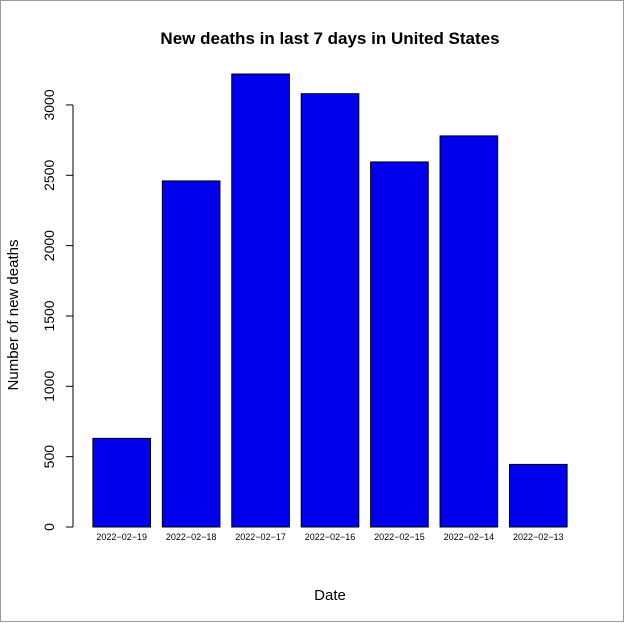 This screenshot has width=624, height=623. What do you see at coordinates (49, 175) in the screenshot?
I see `y-tick-label: 2500` at bounding box center [49, 175].